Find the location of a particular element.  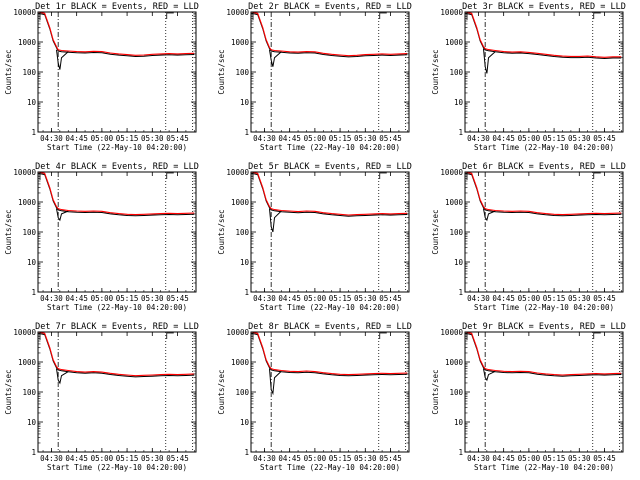

panel-title: Det 1r BLACK = Events, RED = LLD is located at coordinates (117, 7).